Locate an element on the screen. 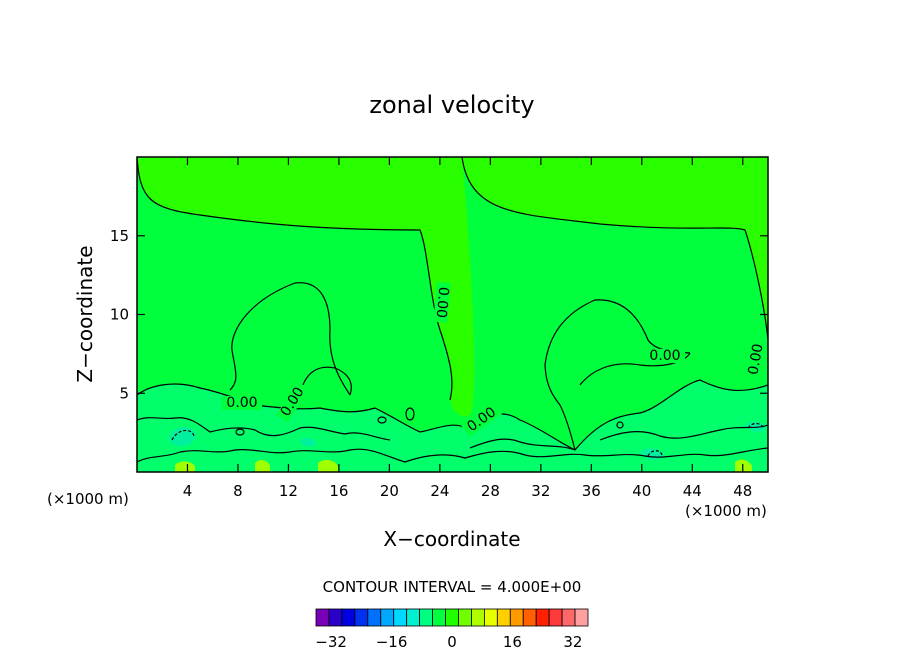 This screenshot has height=654, width=904. x-tick-label: 20 is located at coordinates (389, 491).